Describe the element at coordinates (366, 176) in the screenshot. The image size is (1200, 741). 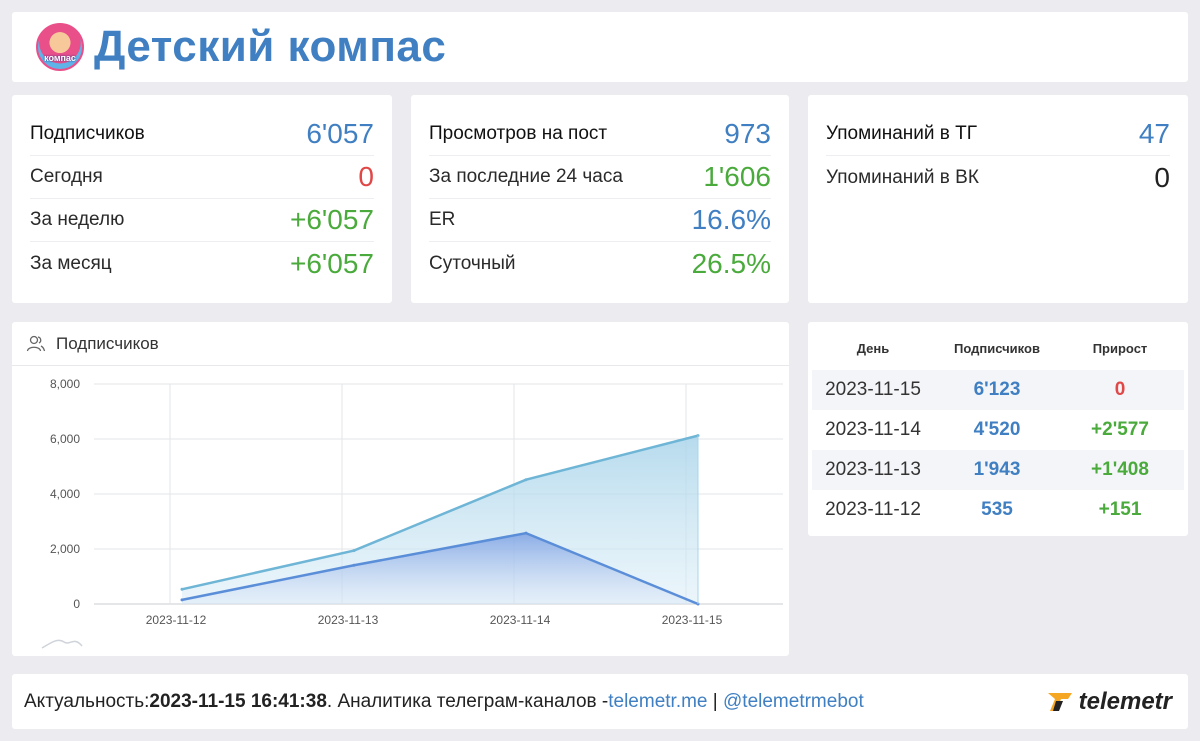
I see `today-value: 0` at that location.